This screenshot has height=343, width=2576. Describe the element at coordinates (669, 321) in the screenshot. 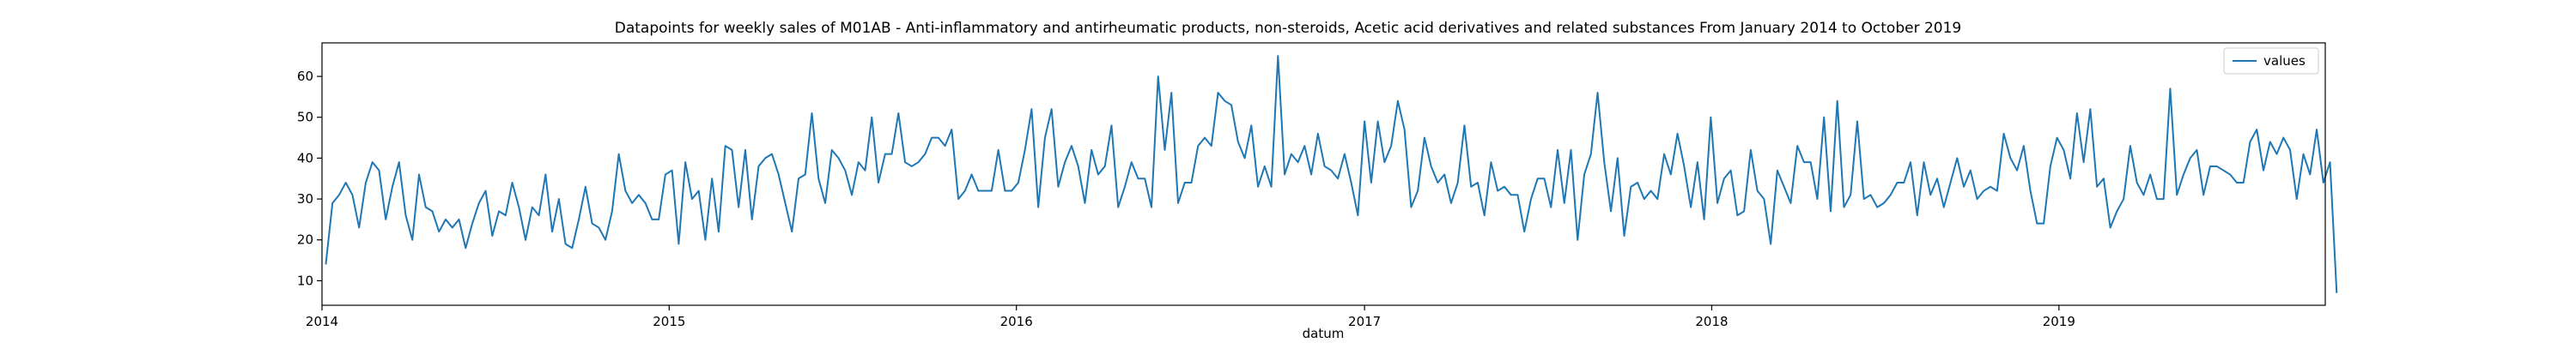

I see `x-tick-label: 2015` at that location.